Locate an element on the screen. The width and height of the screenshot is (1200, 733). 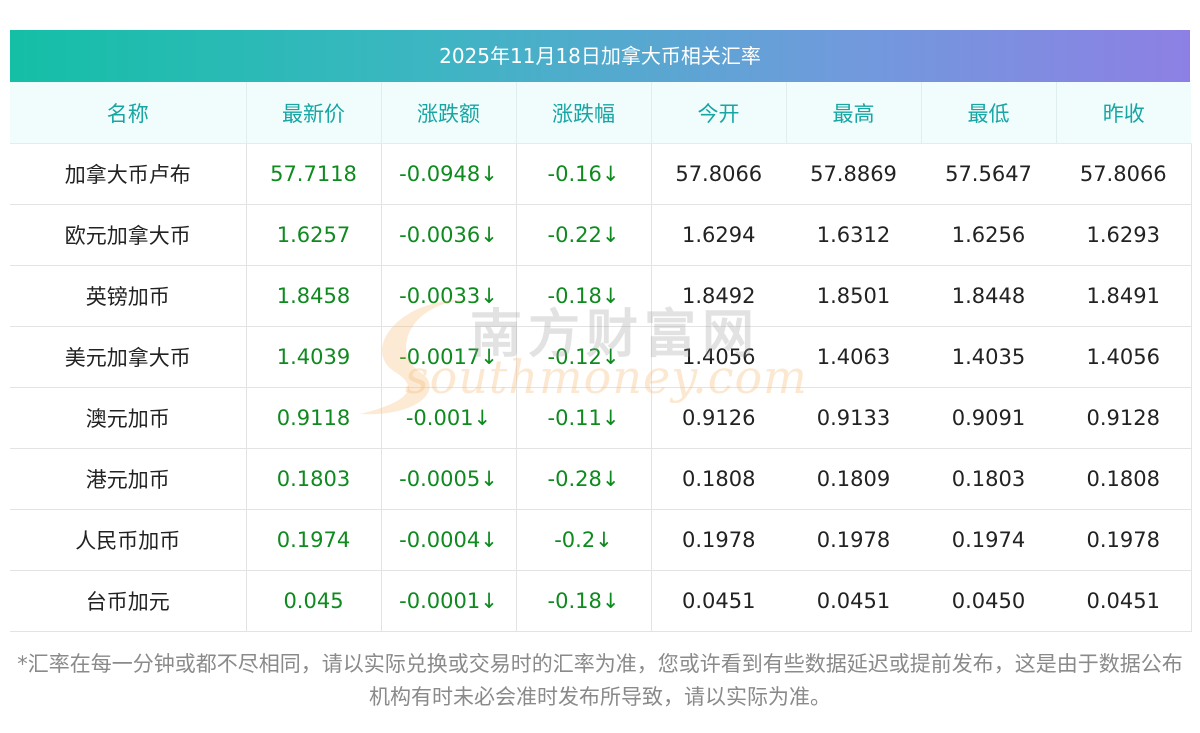
cell-prev-close: 0.0451 is located at coordinates (1124, 601).